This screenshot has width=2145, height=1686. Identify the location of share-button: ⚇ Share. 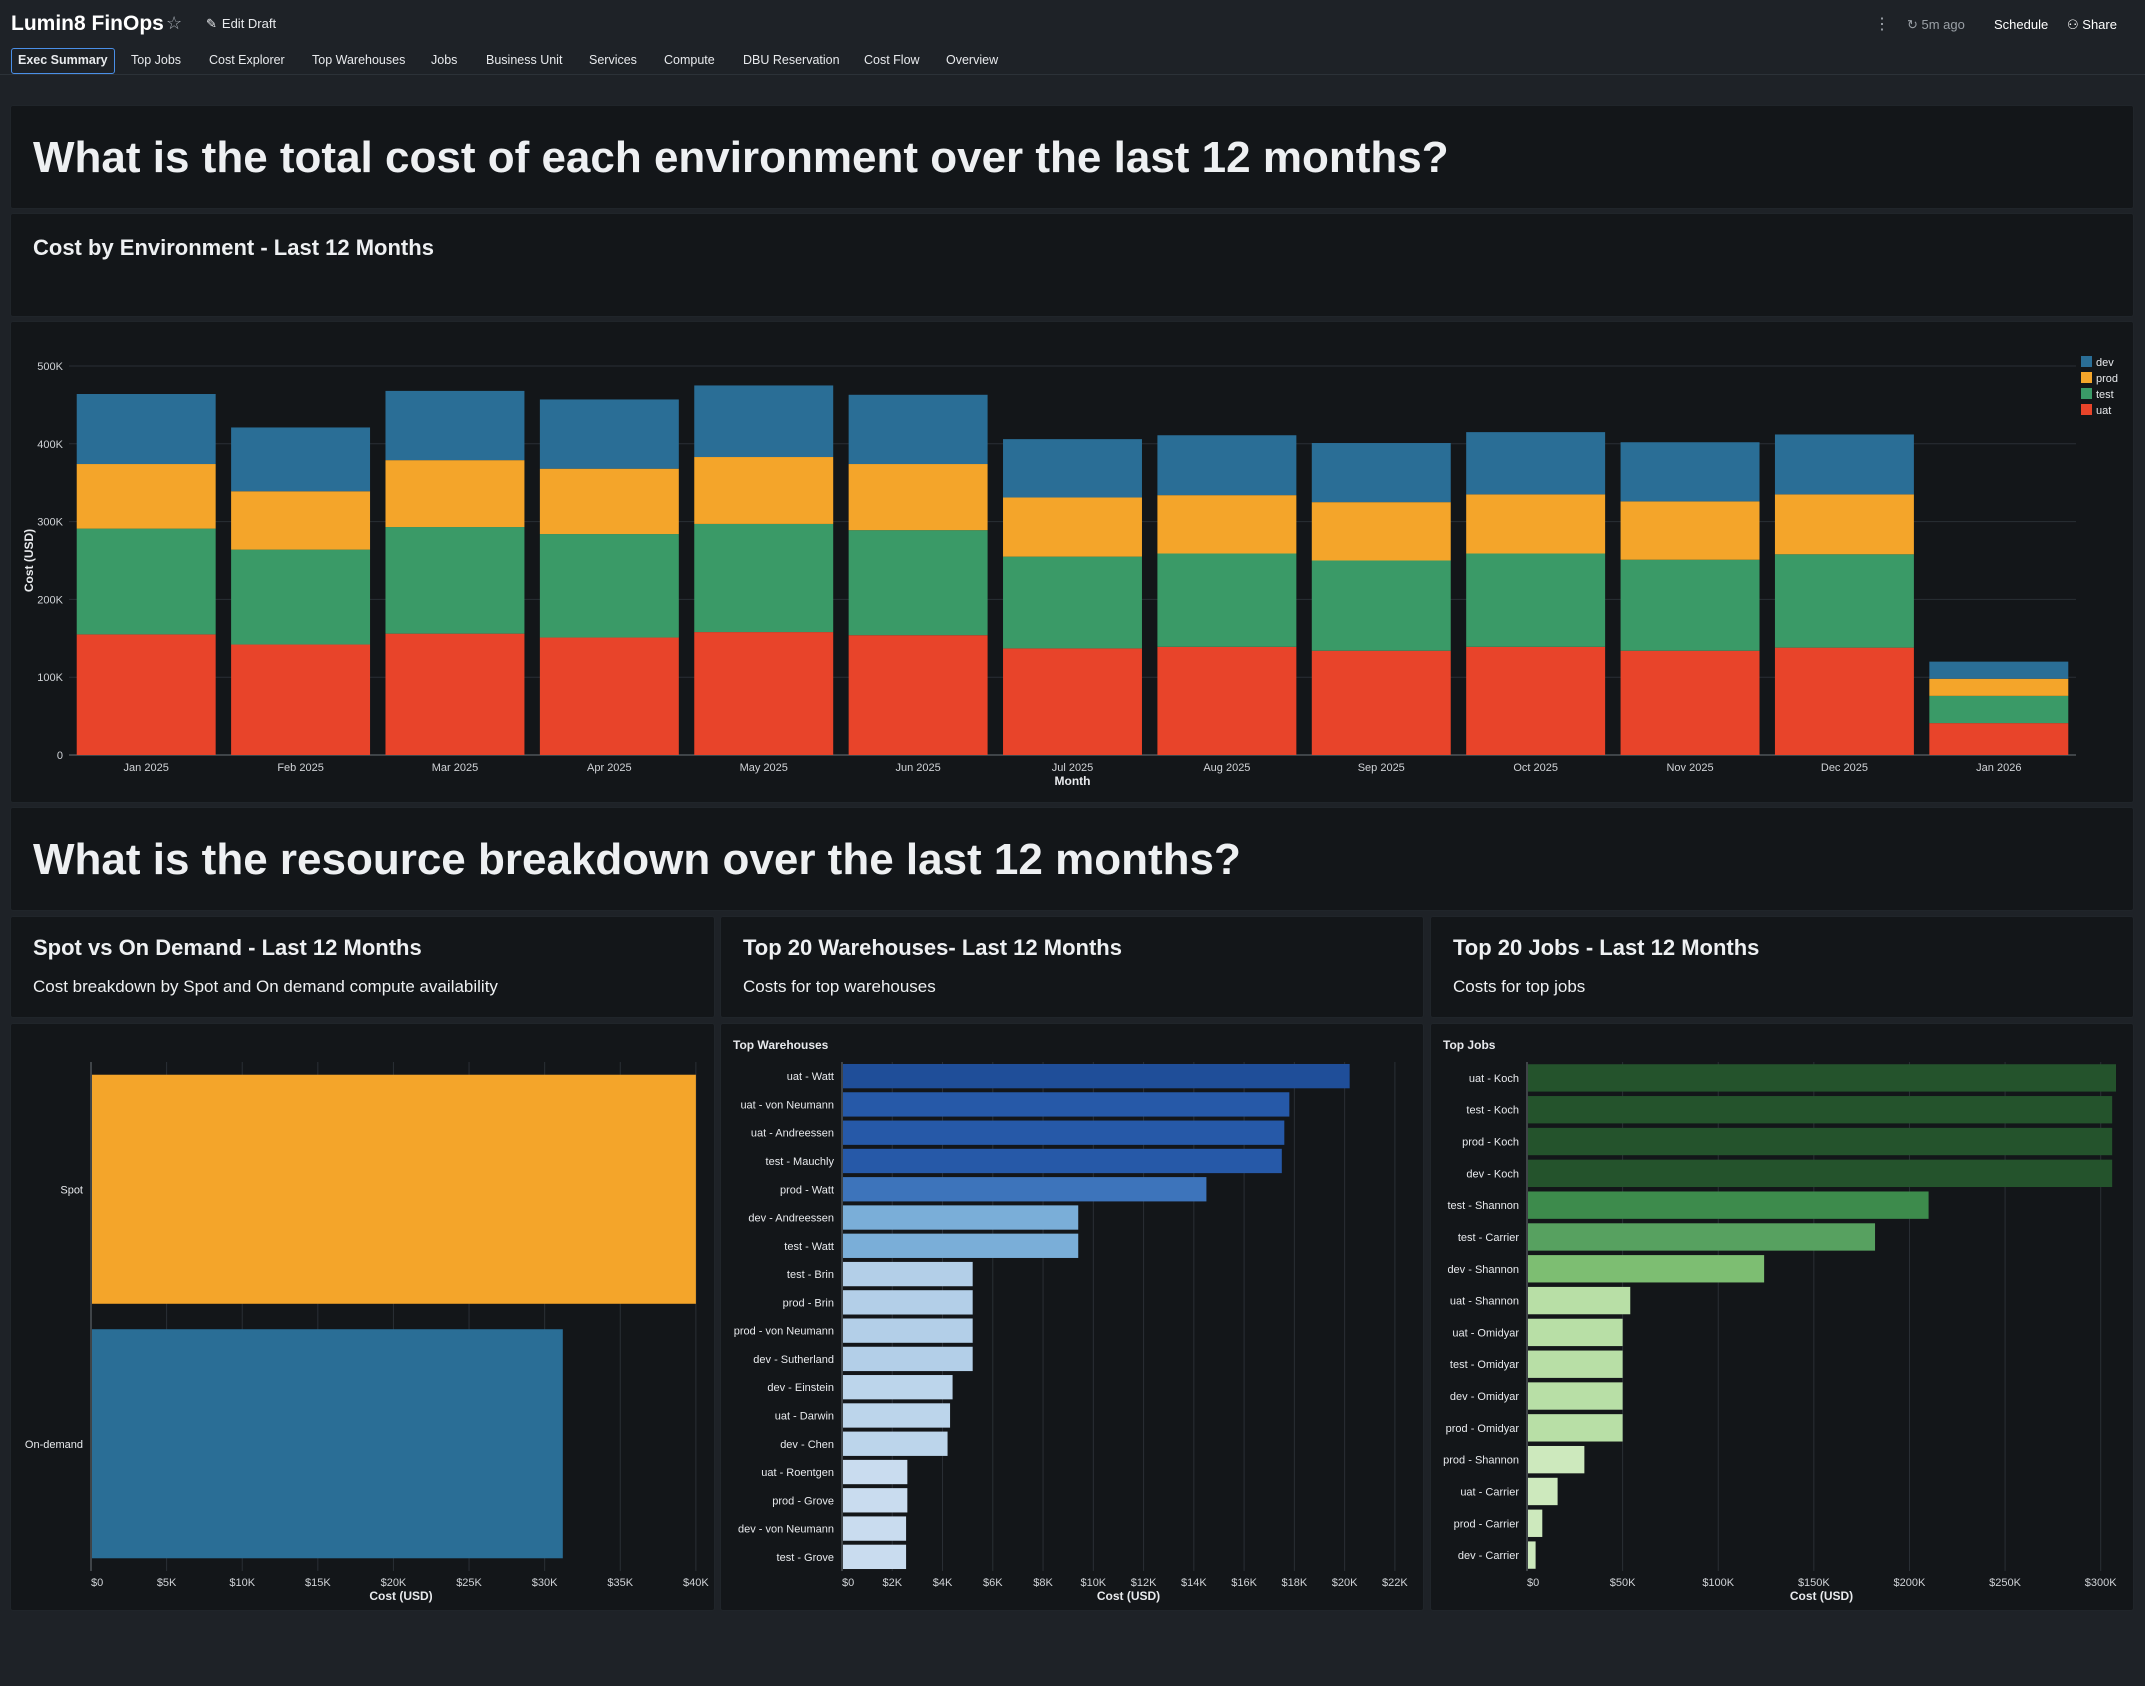
(2092, 25).